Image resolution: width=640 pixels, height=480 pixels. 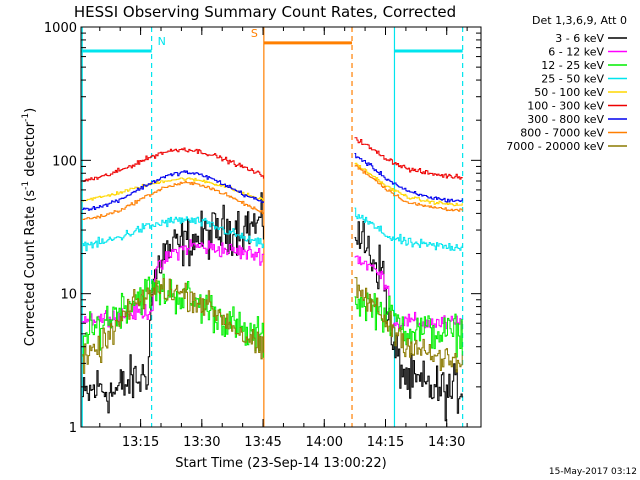 What do you see at coordinates (572, 79) in the screenshot?
I see `legend-label-4: 25 - 50 keV` at bounding box center [572, 79].